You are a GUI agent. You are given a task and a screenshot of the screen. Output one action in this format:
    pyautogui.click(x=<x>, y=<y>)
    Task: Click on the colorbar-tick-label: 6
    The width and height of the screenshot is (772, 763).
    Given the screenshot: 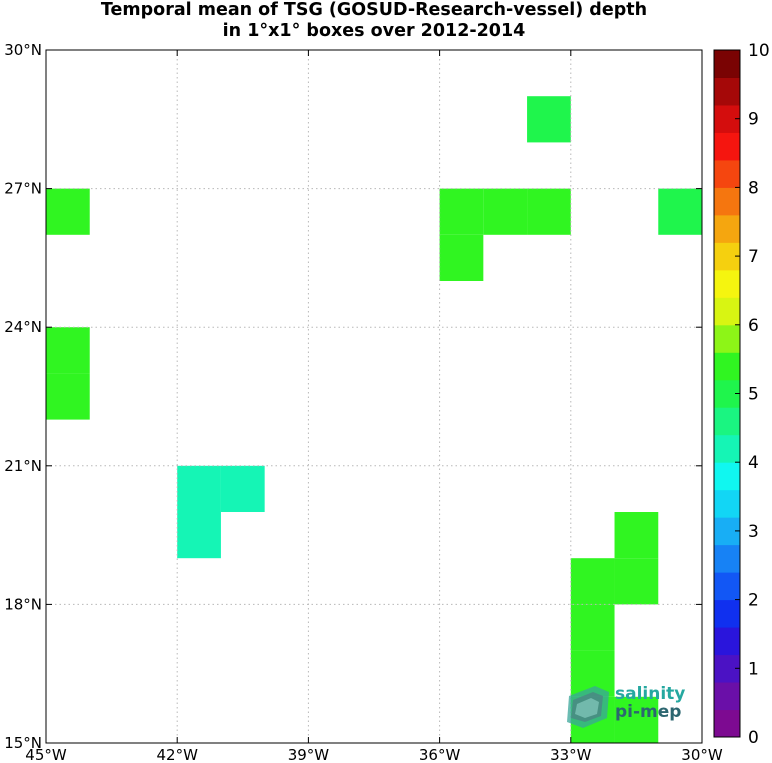 What is the action you would take?
    pyautogui.click(x=753, y=326)
    